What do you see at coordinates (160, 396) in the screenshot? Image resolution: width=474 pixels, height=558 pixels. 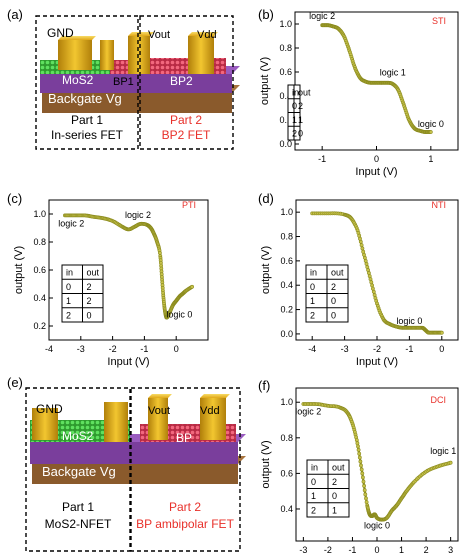 I see `vout-electrode-top` at bounding box center [160, 396].